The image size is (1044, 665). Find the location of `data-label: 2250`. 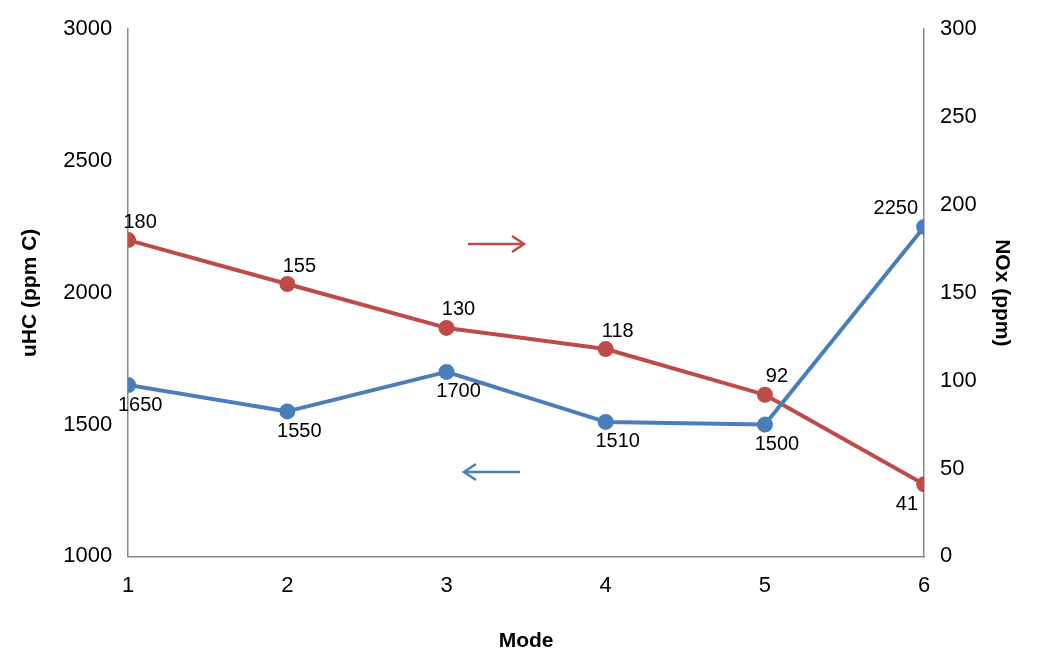

data-label: 2250 is located at coordinates (896, 207).